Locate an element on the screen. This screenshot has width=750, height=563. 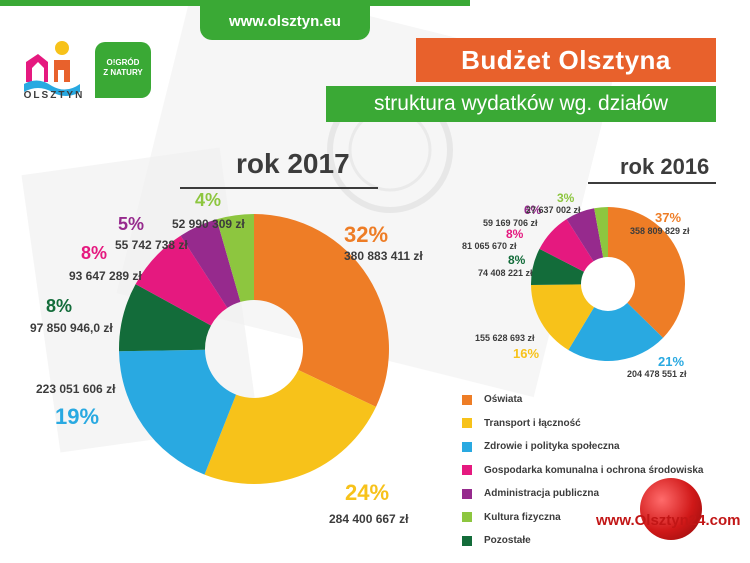
legend-item: Zdrowie i polityka społeczna is located at coordinates (583, 447).